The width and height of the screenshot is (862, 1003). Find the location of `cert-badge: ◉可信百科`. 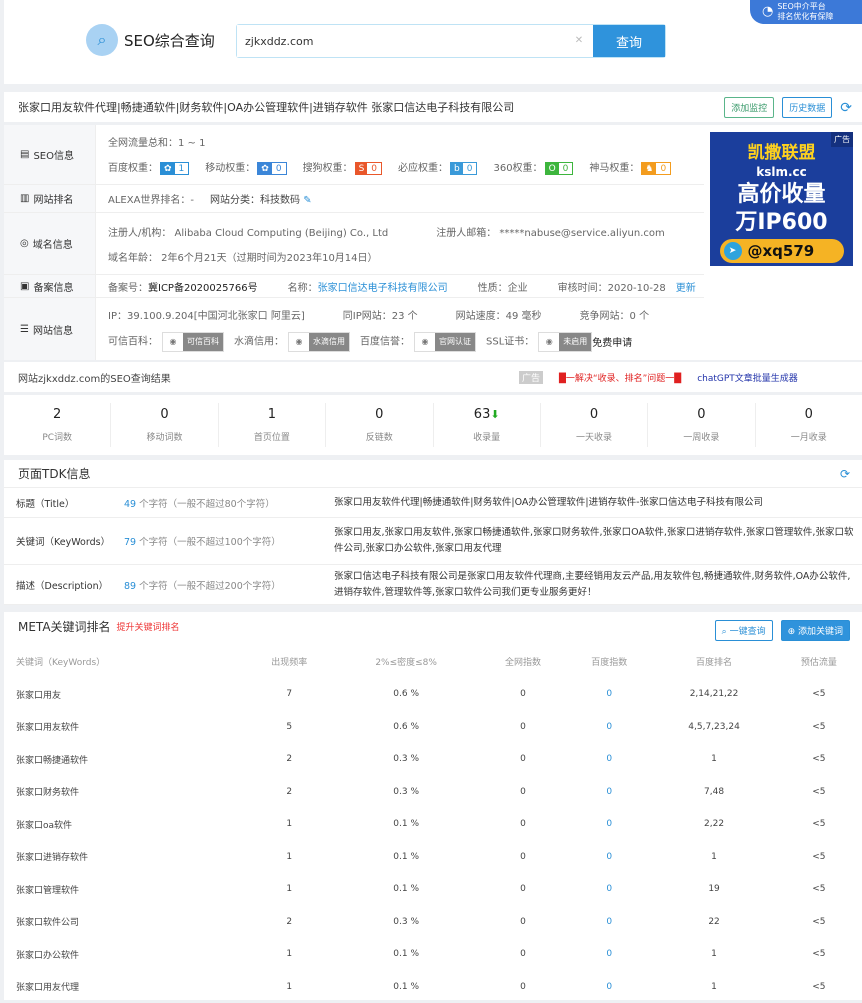

cert-badge: ◉可信百科 is located at coordinates (193, 342).